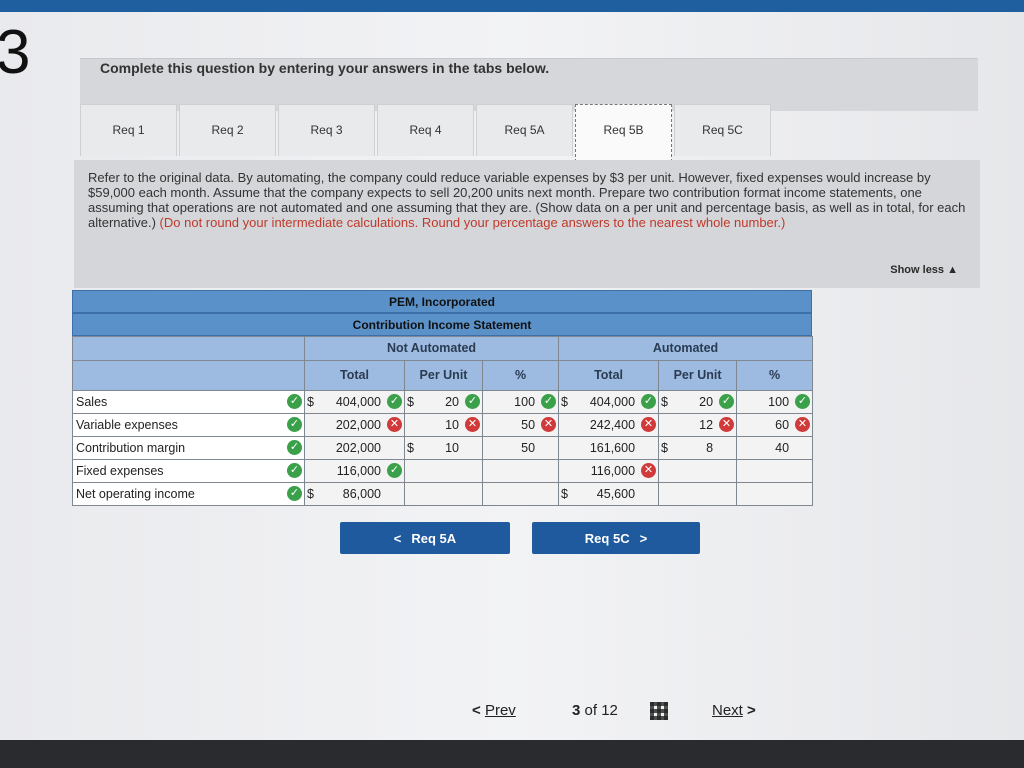 Image resolution: width=1024 pixels, height=768 pixels. What do you see at coordinates (782, 425) in the screenshot?
I see `value: 60` at bounding box center [782, 425].